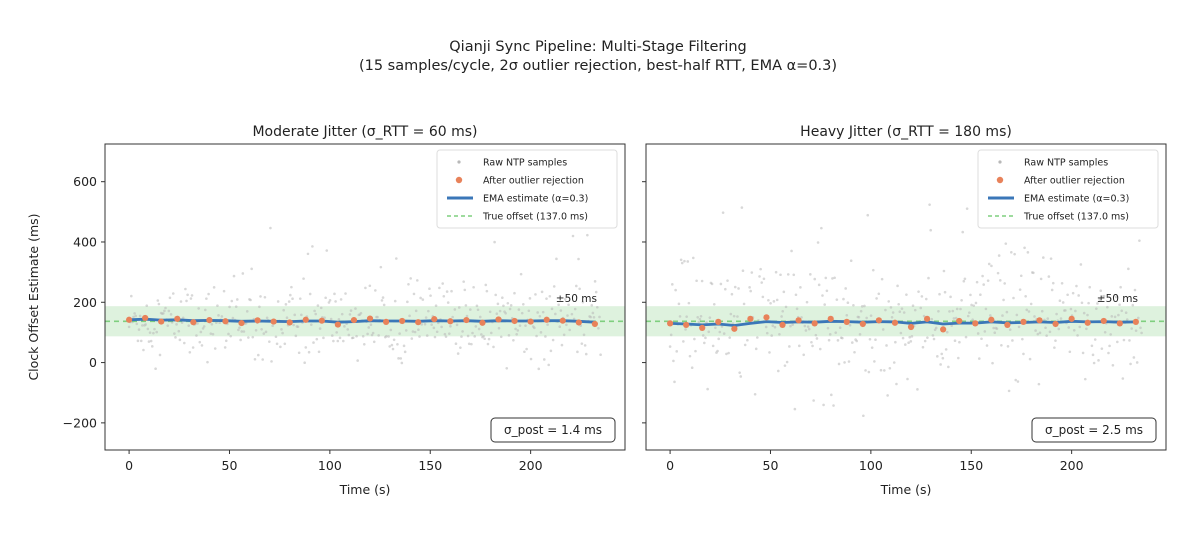  I want to click on x-axis-label: Time (s), so click(906, 489).